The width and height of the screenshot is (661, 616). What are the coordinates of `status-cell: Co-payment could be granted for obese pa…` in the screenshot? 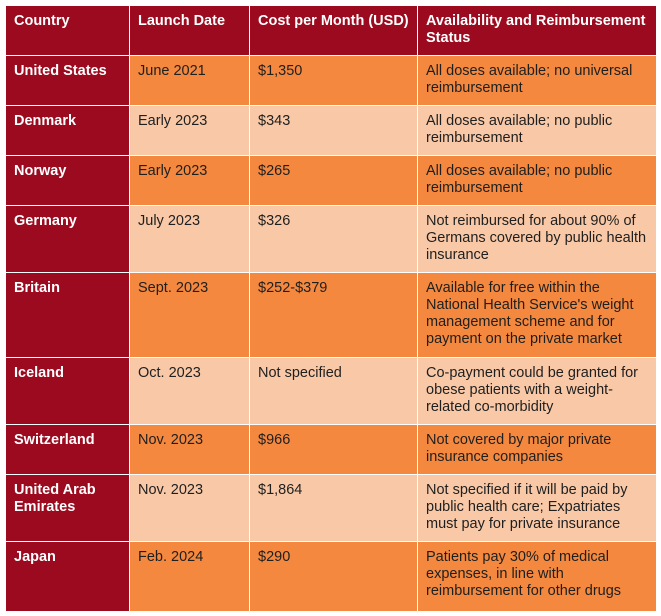 It's located at (537, 391).